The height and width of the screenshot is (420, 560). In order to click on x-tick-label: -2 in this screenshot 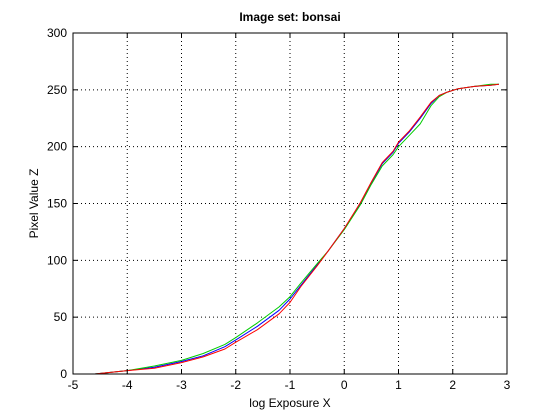, I will do `click(235, 385)`.